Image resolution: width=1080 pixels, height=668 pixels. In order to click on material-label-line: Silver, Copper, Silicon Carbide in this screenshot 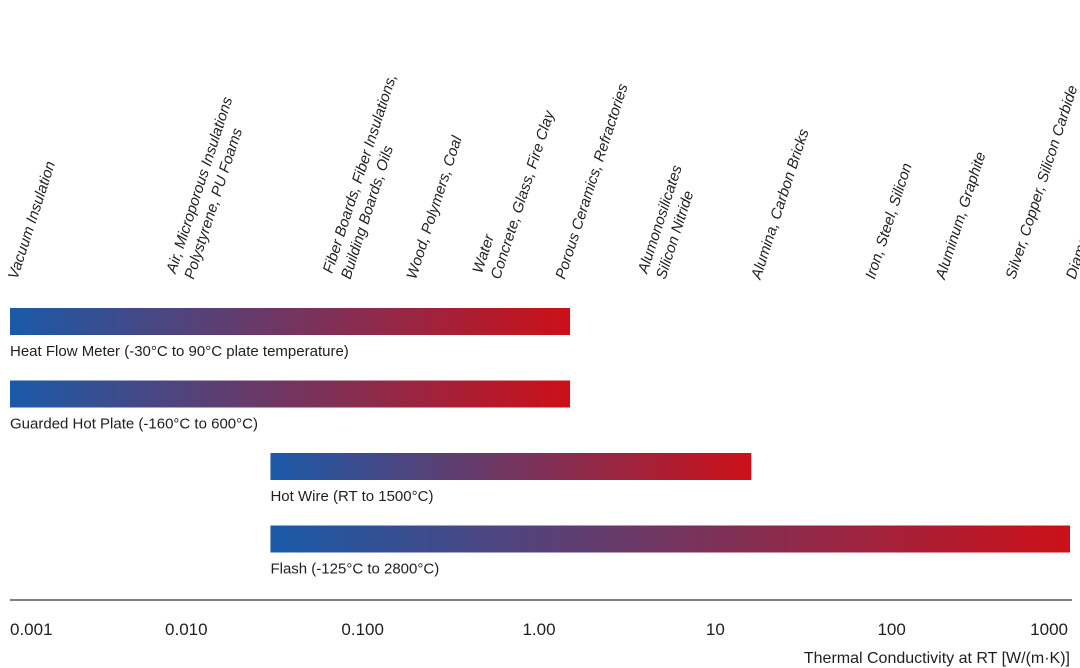, I will do `click(1041, 182)`.